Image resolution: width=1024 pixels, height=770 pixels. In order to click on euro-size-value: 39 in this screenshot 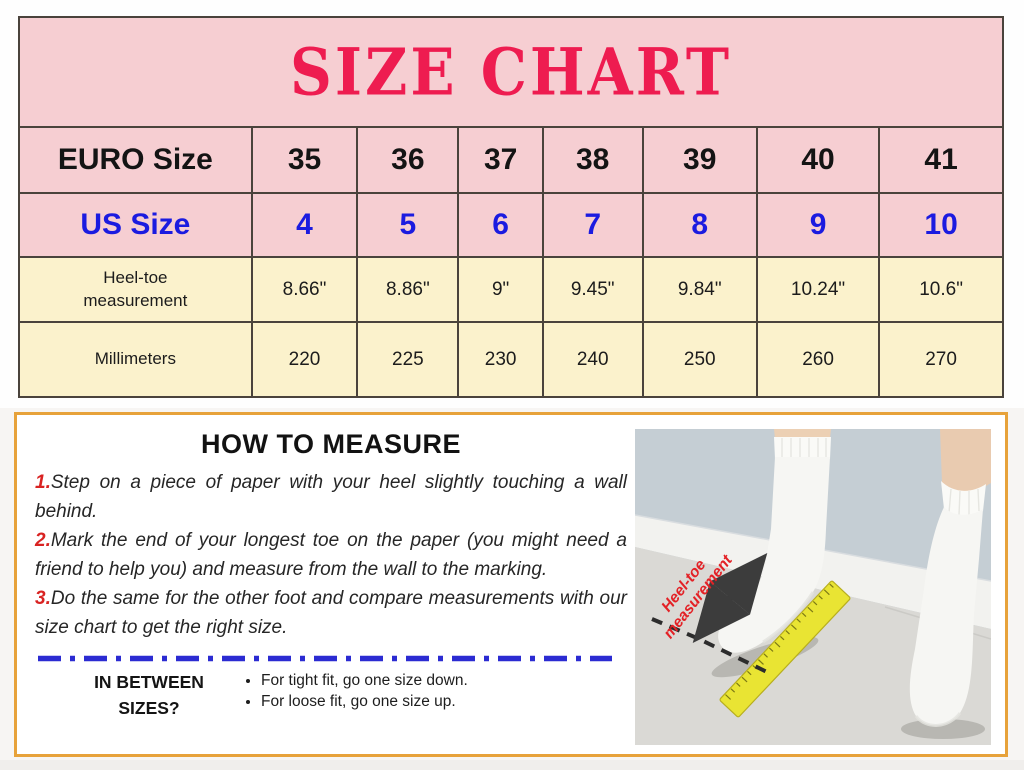, I will do `click(700, 161)`.